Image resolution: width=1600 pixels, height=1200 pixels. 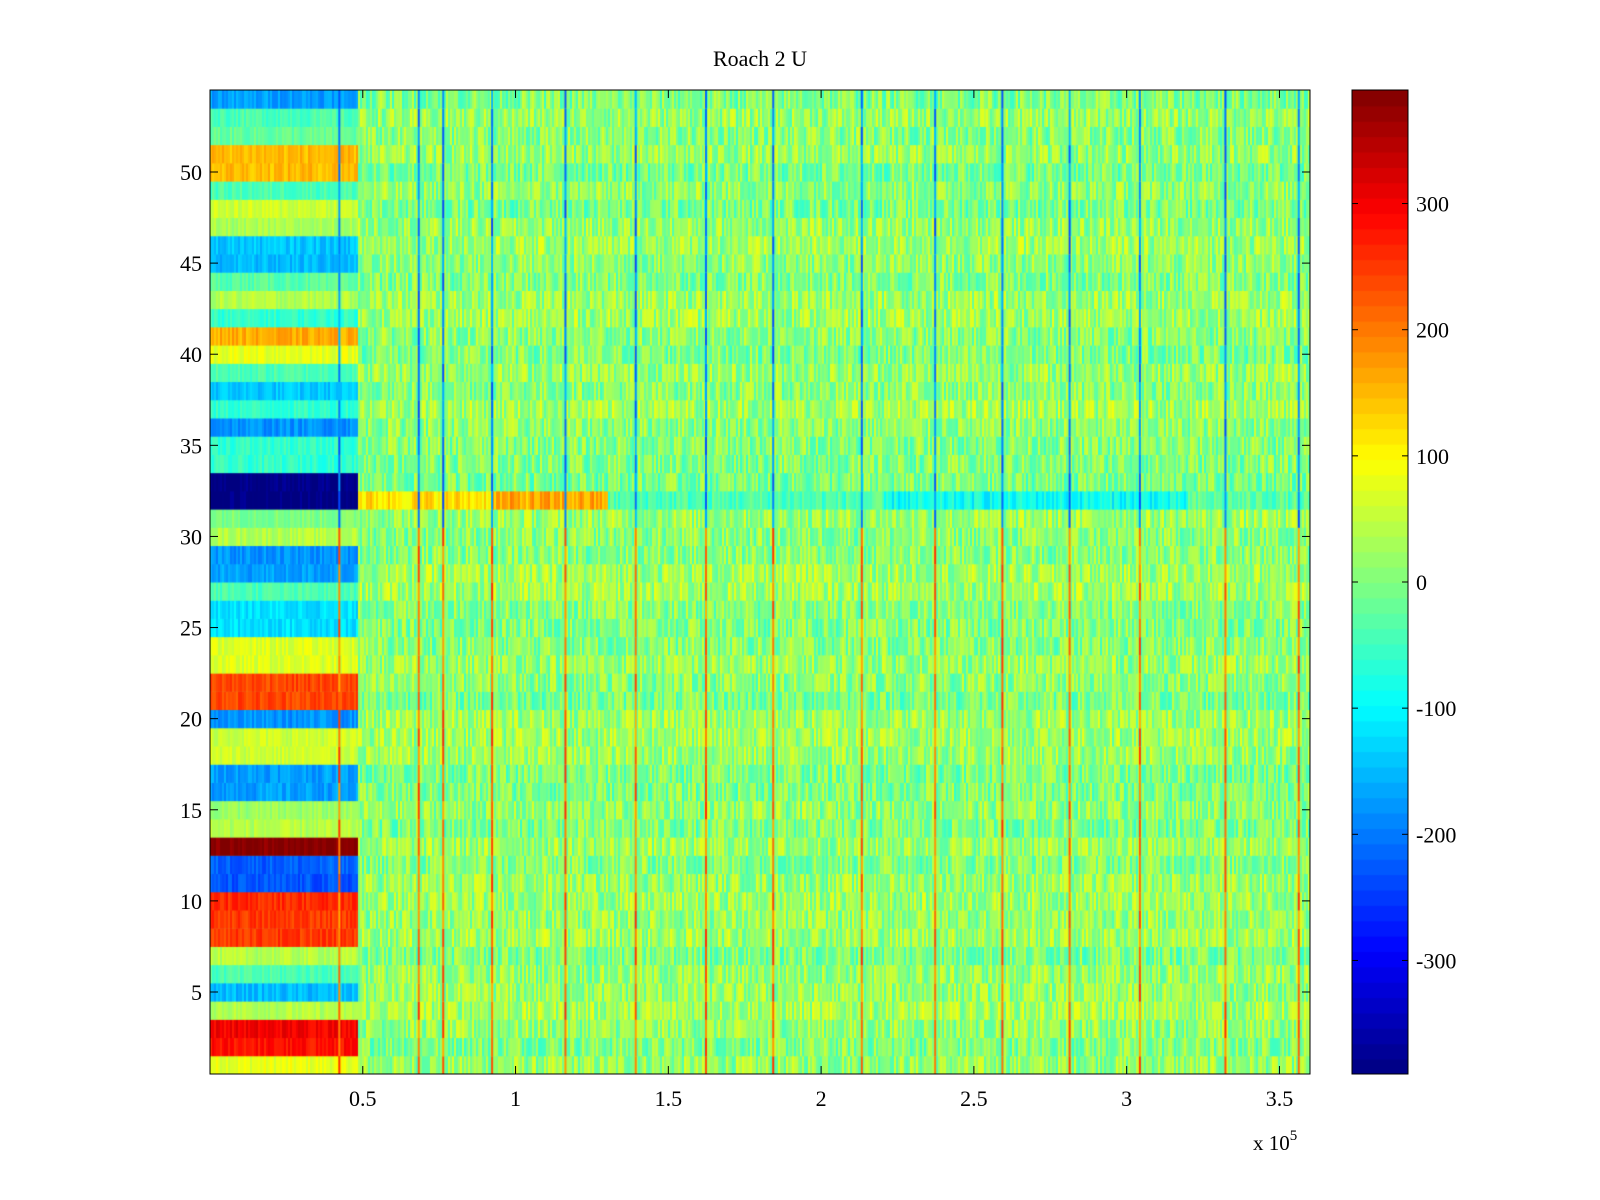 I want to click on y-tick-label: 50, so click(x=191, y=172).